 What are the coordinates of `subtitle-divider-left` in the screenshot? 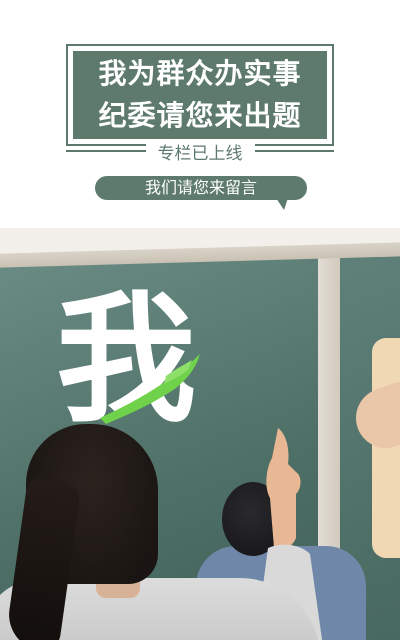 It's located at (106, 151).